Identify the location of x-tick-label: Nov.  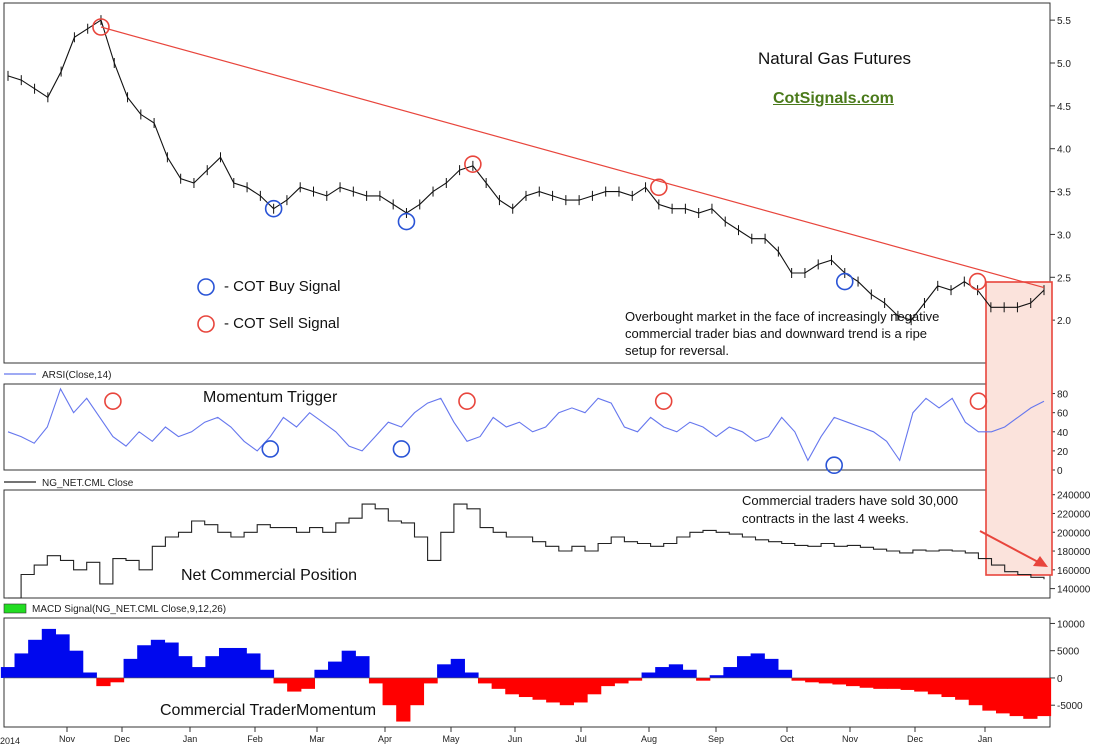
(850, 739).